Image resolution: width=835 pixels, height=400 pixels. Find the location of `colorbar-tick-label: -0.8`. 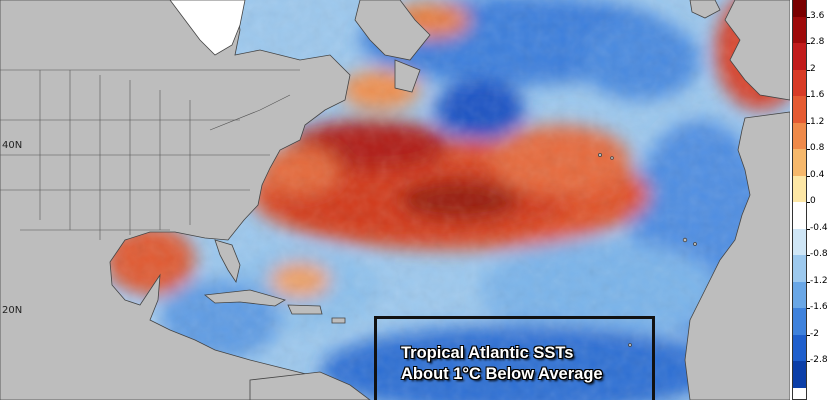

colorbar-tick-label: -0.8 is located at coordinates (819, 254).